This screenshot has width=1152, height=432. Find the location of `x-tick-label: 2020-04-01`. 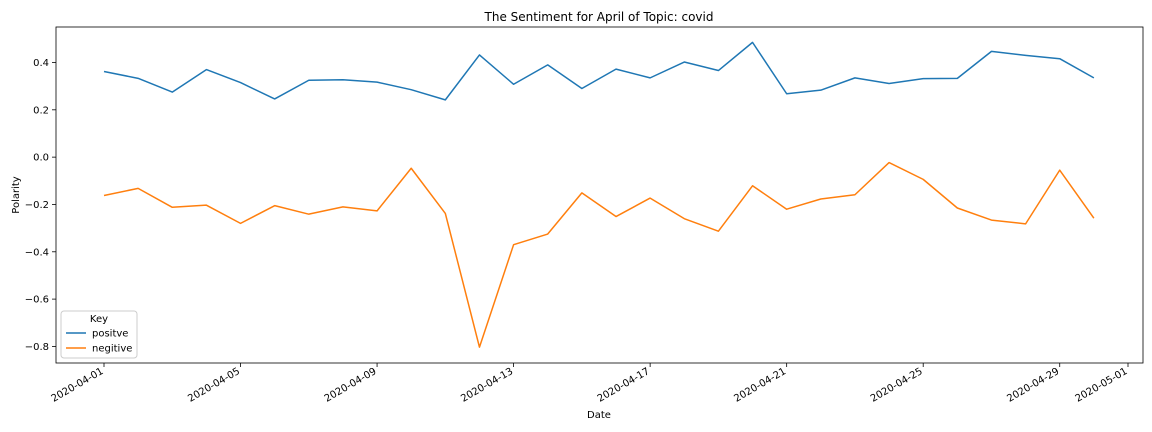

x-tick-label: 2020-04-01 is located at coordinates (78, 385).